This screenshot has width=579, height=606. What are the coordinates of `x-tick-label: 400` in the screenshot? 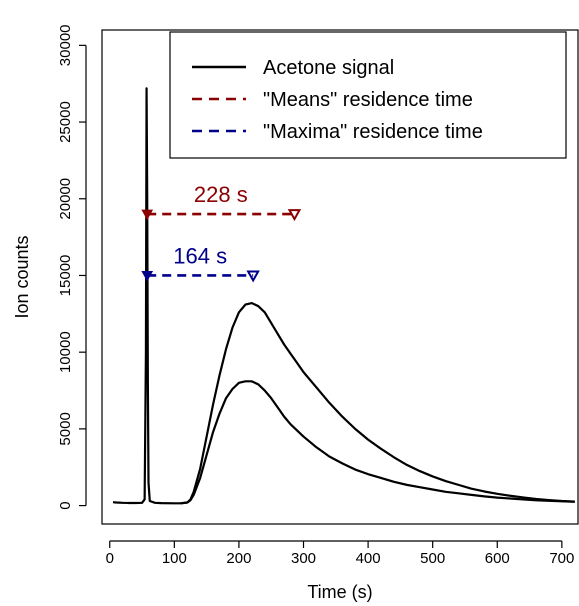 It's located at (368, 558).